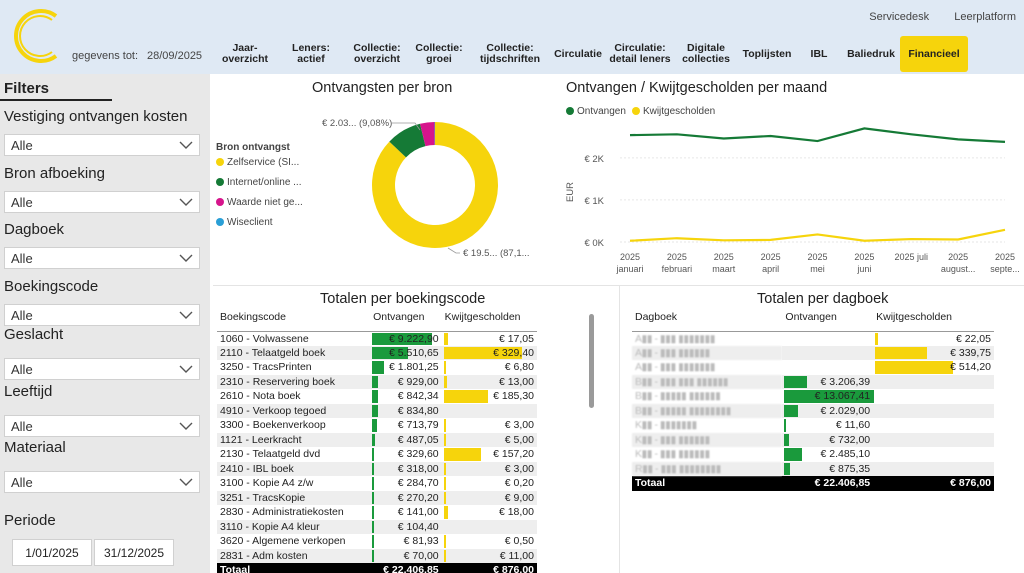 This screenshot has height=573, width=1024. What do you see at coordinates (406, 381) in the screenshot?
I see `ontvangen-cell: € 929,00` at bounding box center [406, 381].